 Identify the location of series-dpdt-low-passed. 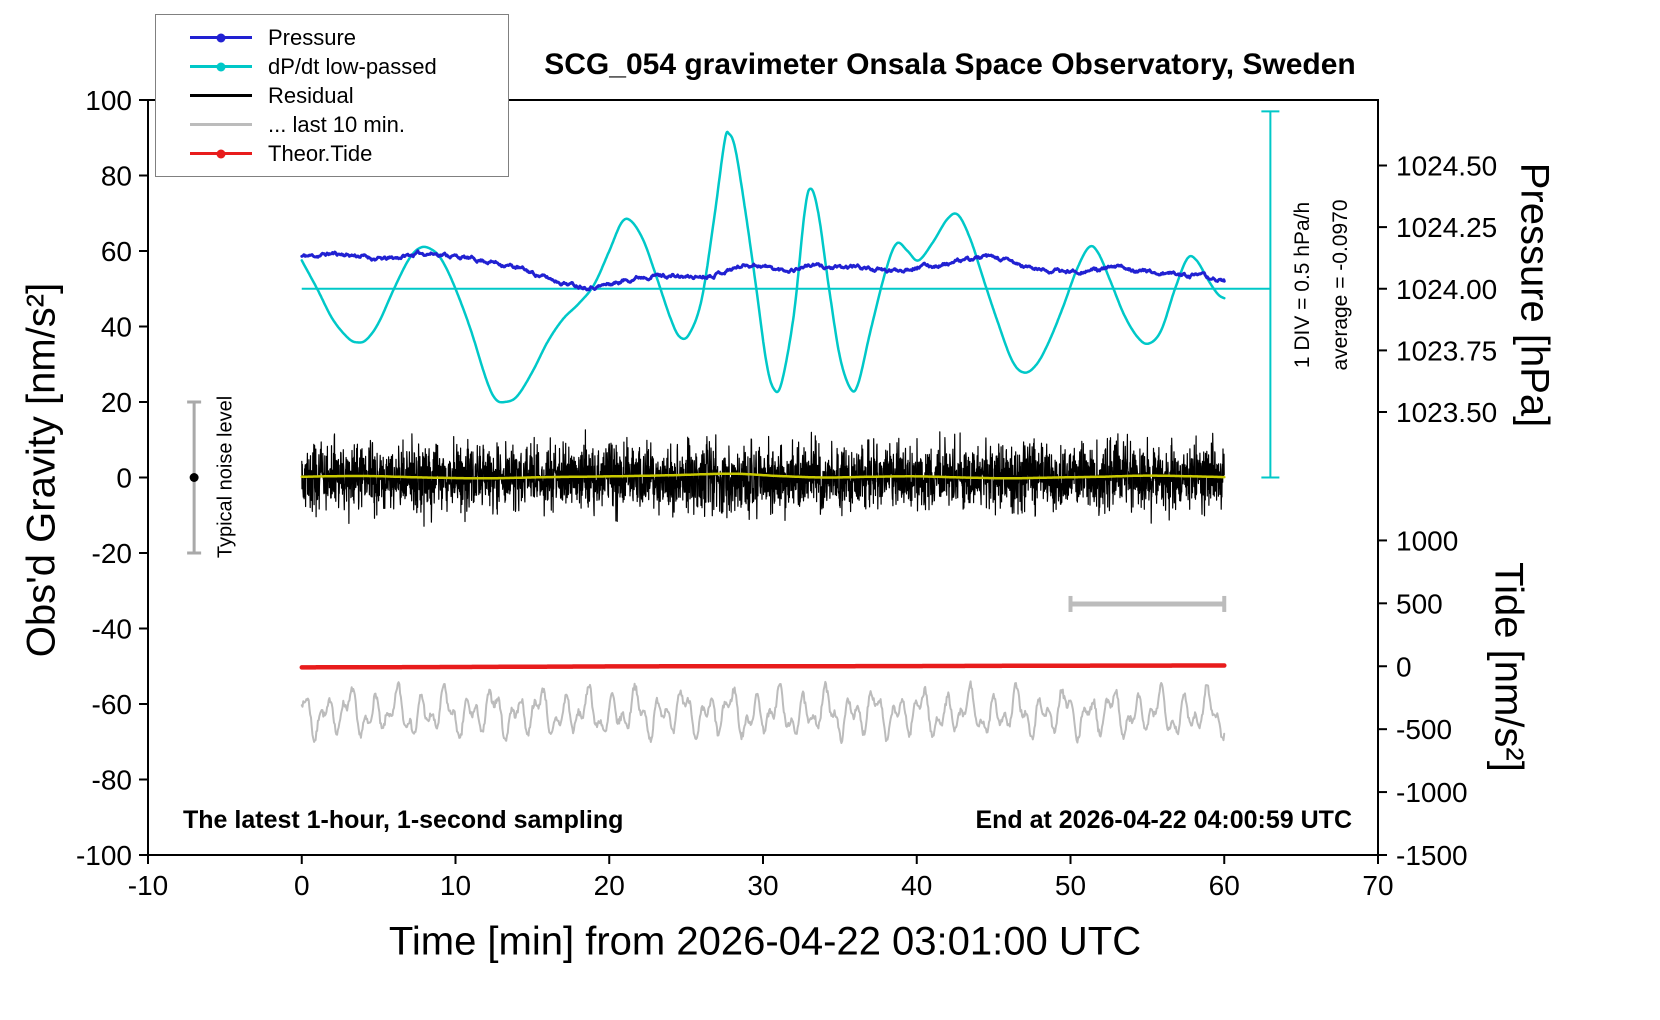
(763, 267).